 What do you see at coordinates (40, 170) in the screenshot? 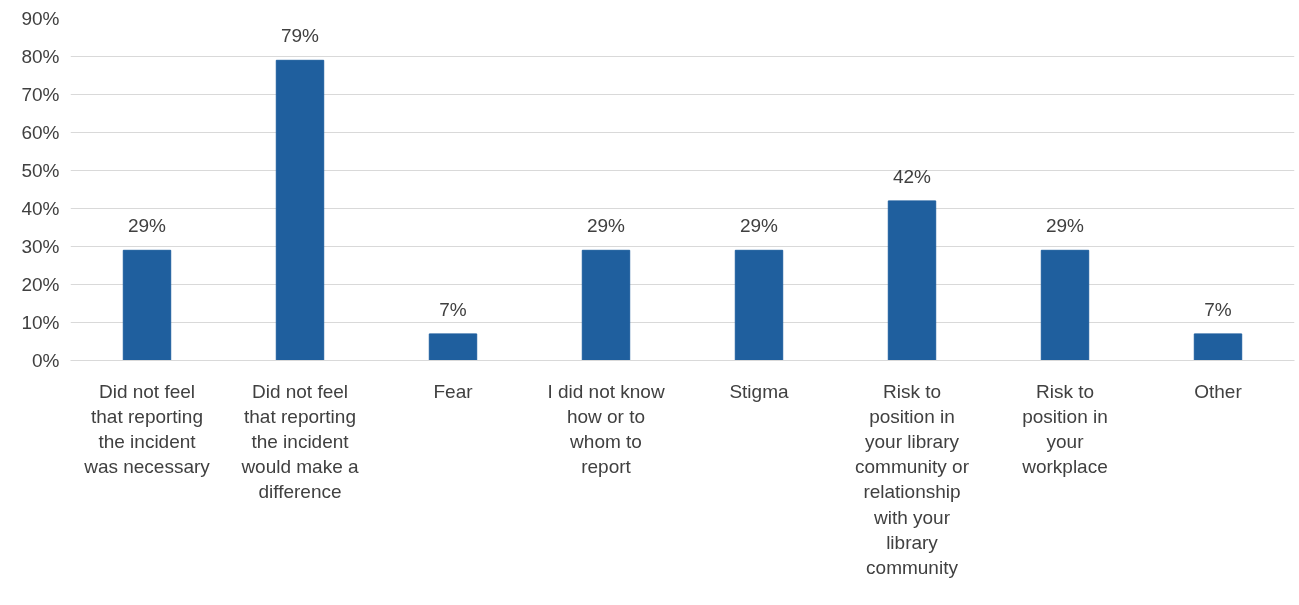
I see `y-tick-label: 50%` at bounding box center [40, 170].